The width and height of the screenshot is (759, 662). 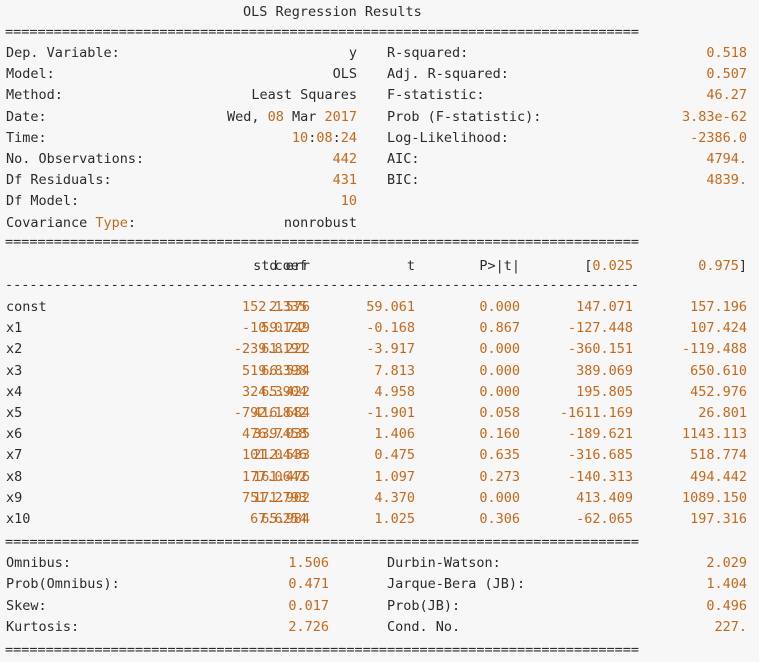 What do you see at coordinates (464, 116) in the screenshot?
I see `stat-label: Prob (F-statistic):` at bounding box center [464, 116].